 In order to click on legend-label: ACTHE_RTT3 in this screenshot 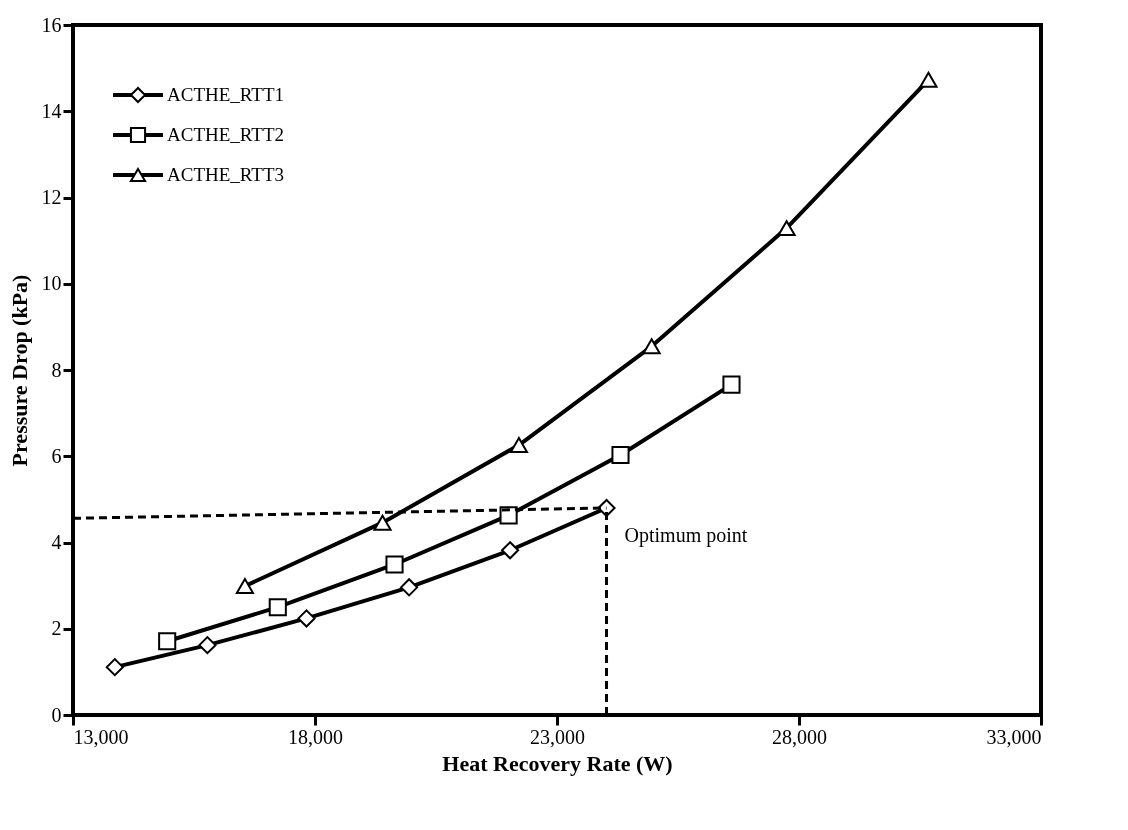, I will do `click(226, 174)`.